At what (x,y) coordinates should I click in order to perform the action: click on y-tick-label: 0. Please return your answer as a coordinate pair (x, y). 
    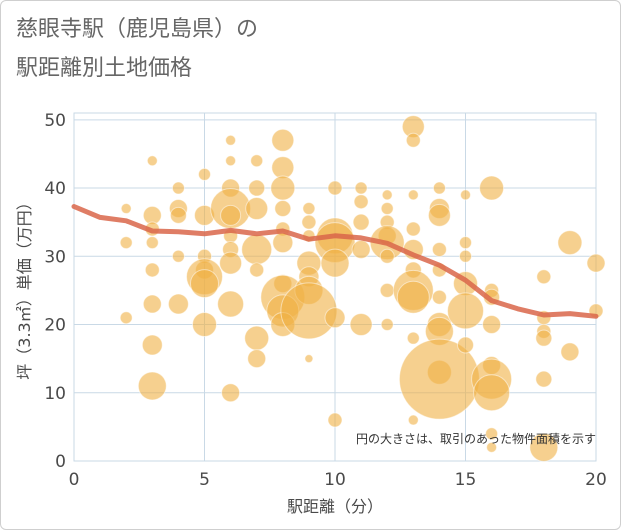
    Looking at the image, I should click on (60, 462).